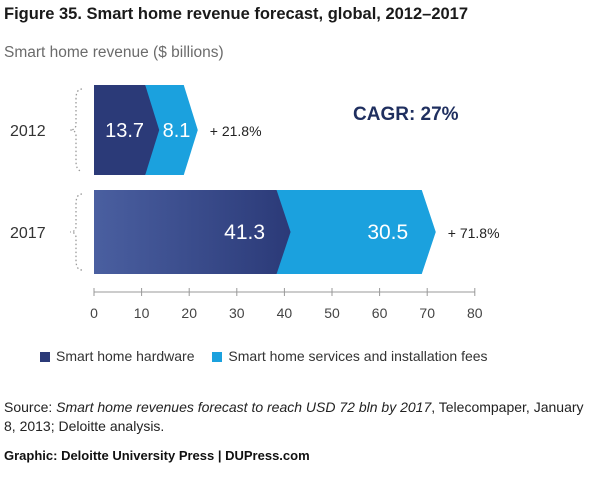 The width and height of the screenshot is (592, 478). What do you see at coordinates (125, 356) in the screenshot?
I see `legend-label-hardware: Smart home hardware` at bounding box center [125, 356].